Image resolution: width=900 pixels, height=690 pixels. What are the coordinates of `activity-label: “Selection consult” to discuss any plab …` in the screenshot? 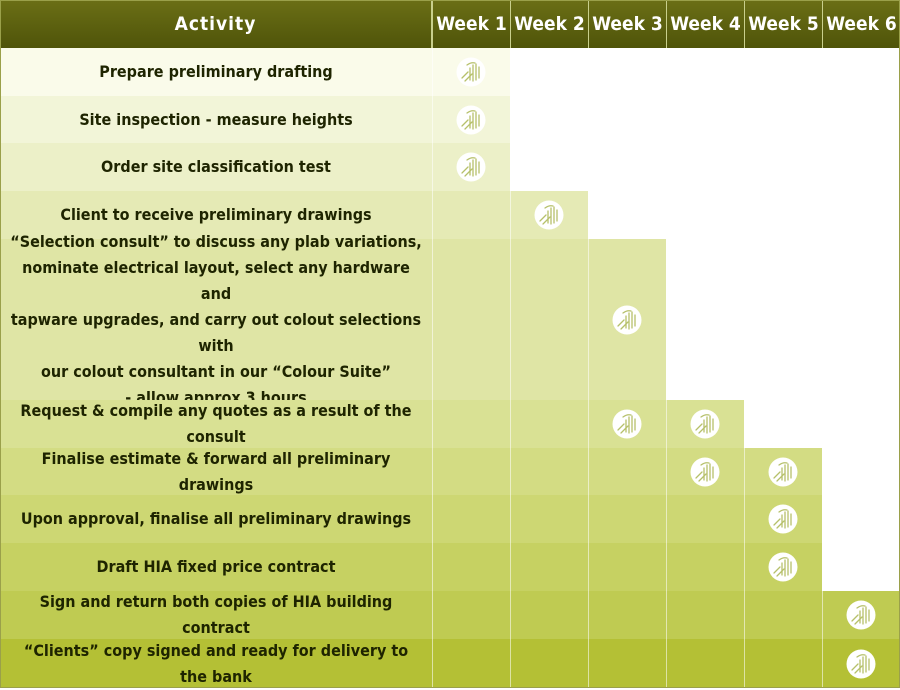 It's located at (216, 319).